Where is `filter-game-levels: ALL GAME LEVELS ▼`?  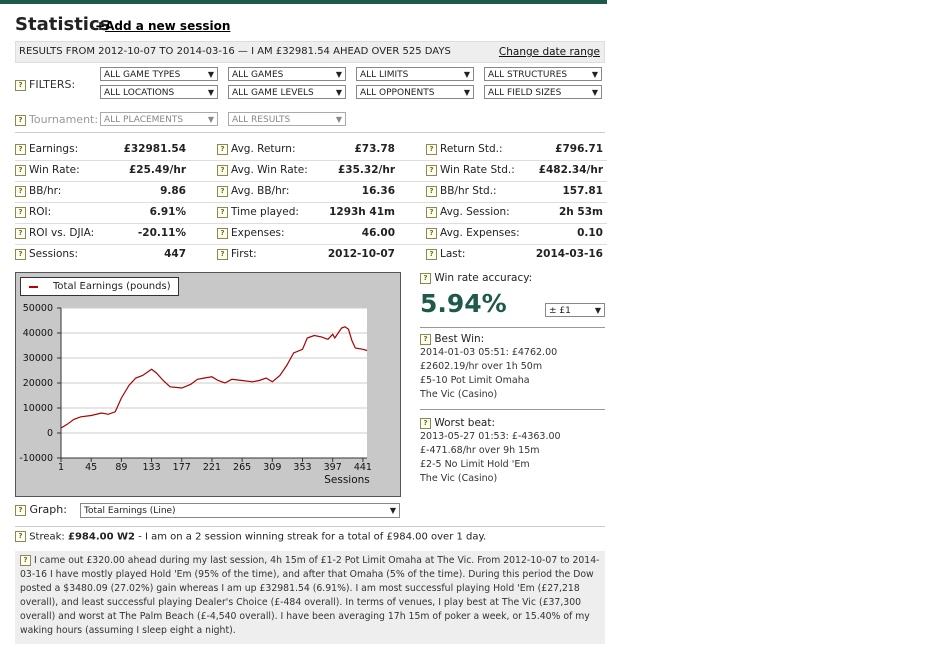 filter-game-levels: ALL GAME LEVELS ▼ is located at coordinates (287, 92).